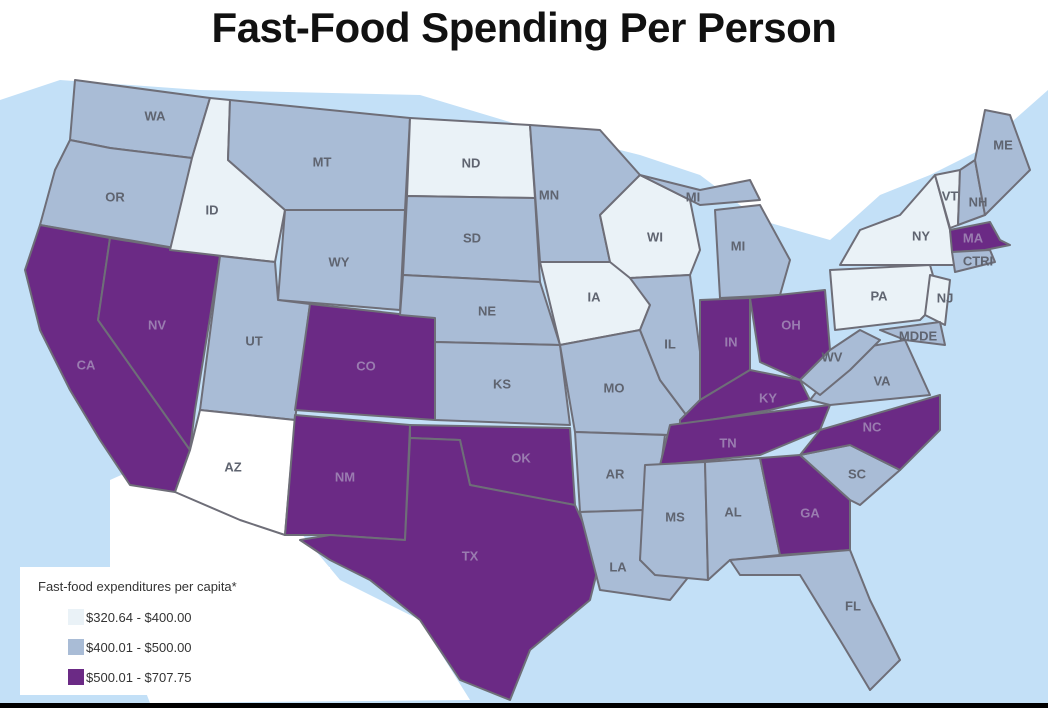  What do you see at coordinates (853, 606) in the screenshot?
I see `label-FL: FL` at bounding box center [853, 606].